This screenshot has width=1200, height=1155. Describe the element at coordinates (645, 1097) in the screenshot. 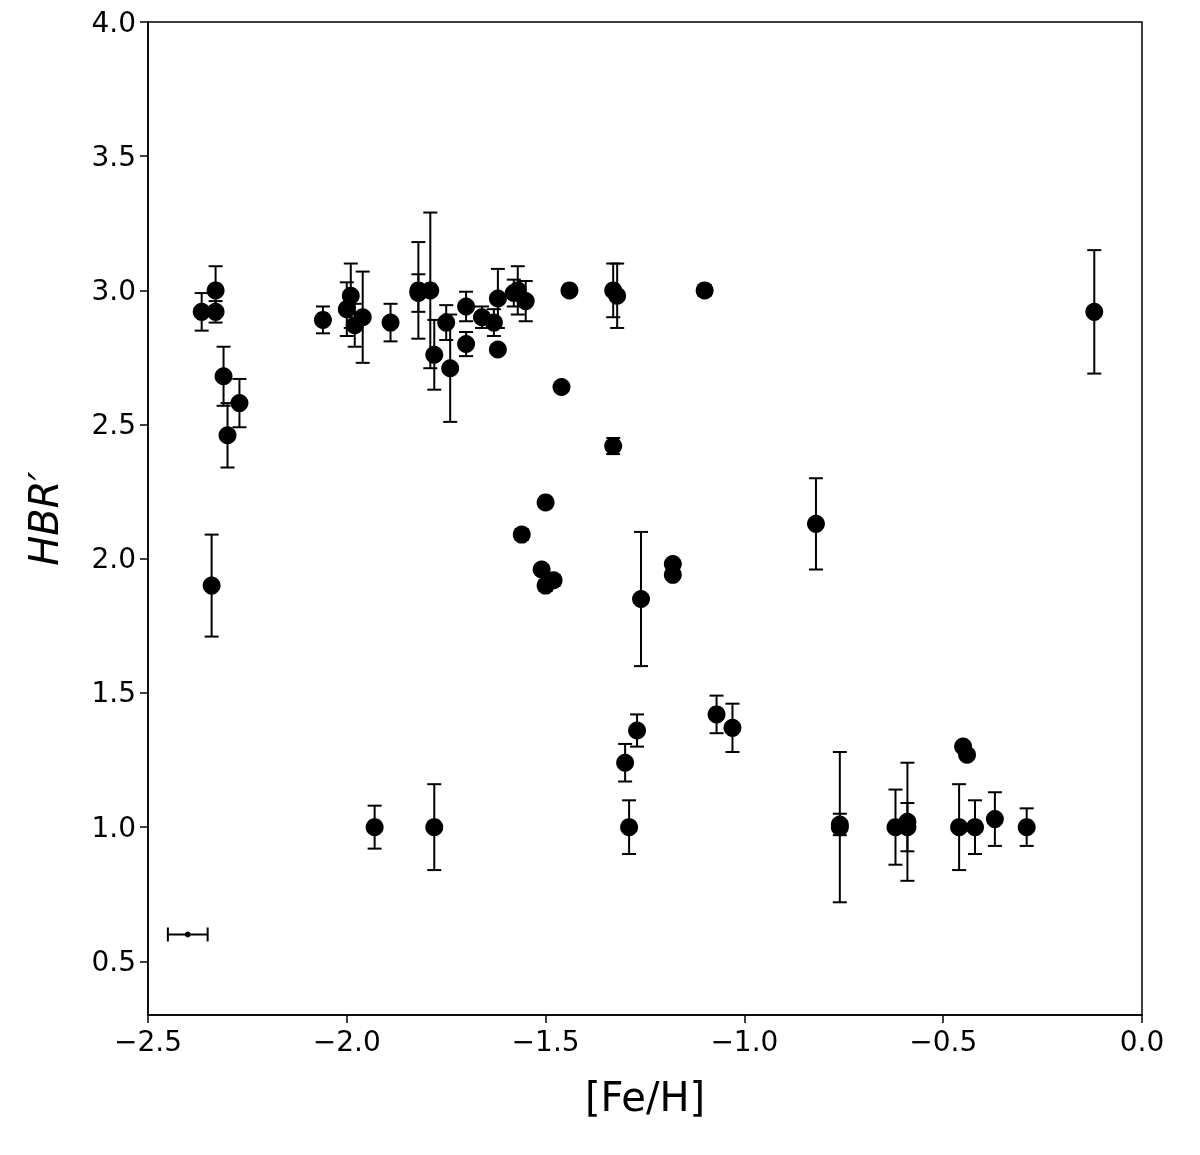

I see `x-axis-title: [Fe/H]` at that location.